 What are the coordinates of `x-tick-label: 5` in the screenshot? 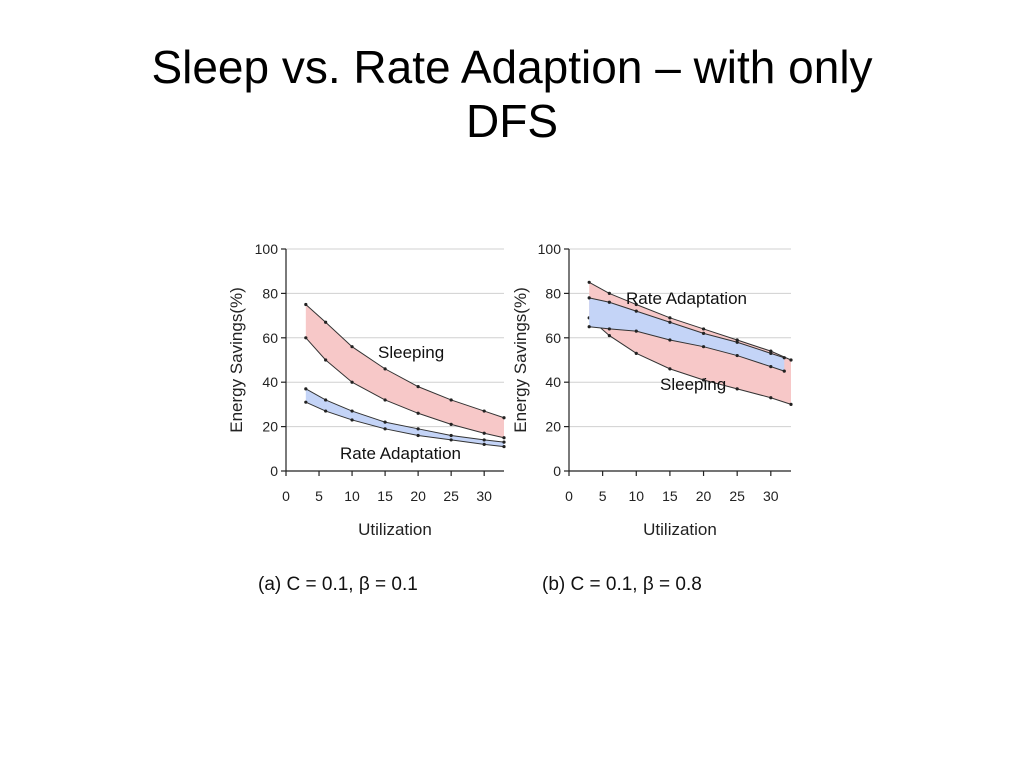 It's located at (603, 496).